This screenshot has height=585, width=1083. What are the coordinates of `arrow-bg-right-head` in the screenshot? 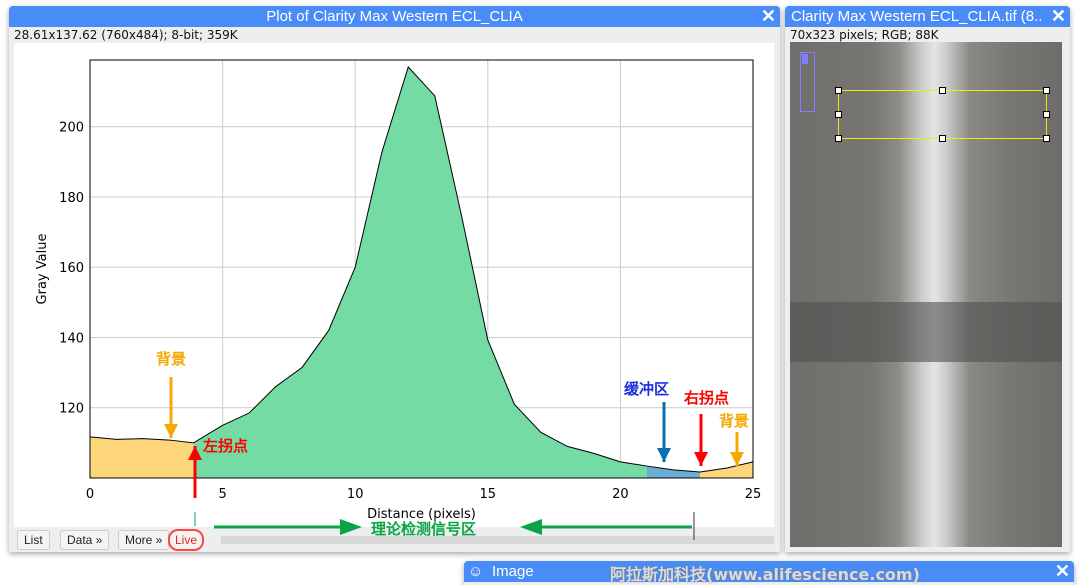 It's located at (737, 459).